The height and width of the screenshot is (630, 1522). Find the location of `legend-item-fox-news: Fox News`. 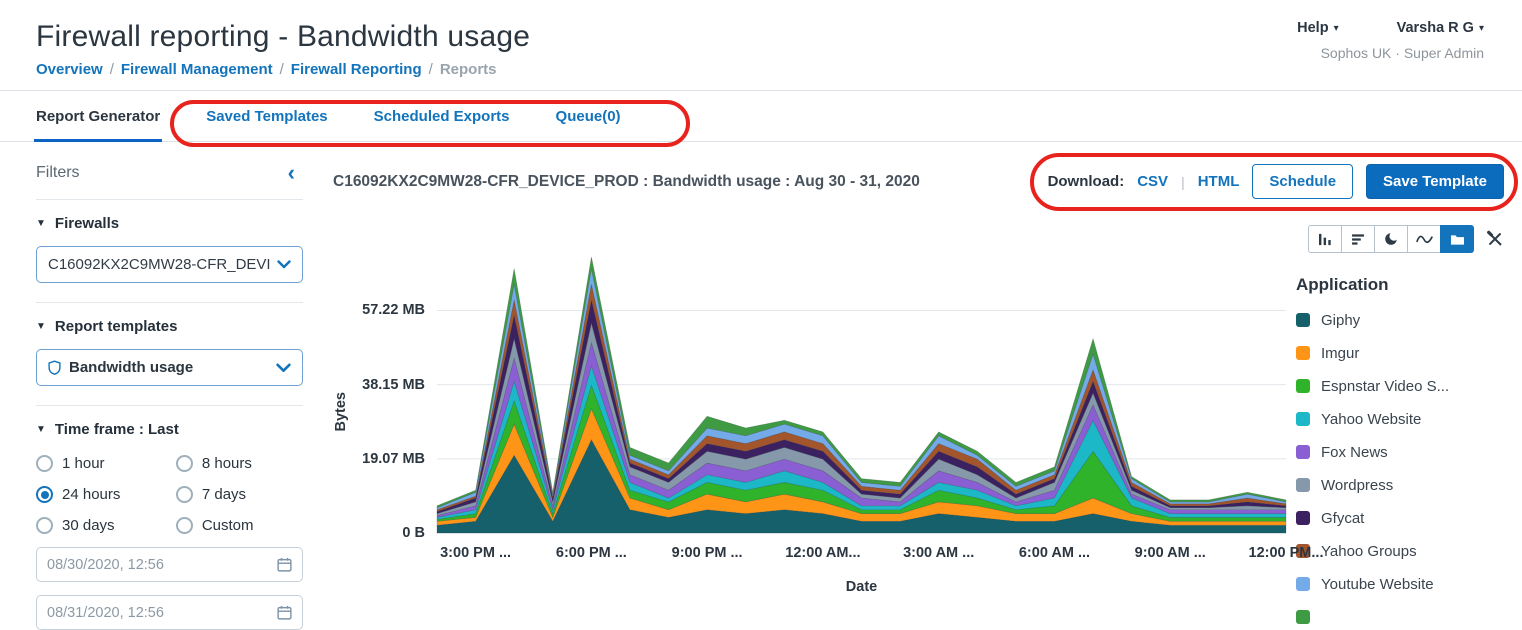

legend-item-fox-news: Fox News is located at coordinates (1400, 452).